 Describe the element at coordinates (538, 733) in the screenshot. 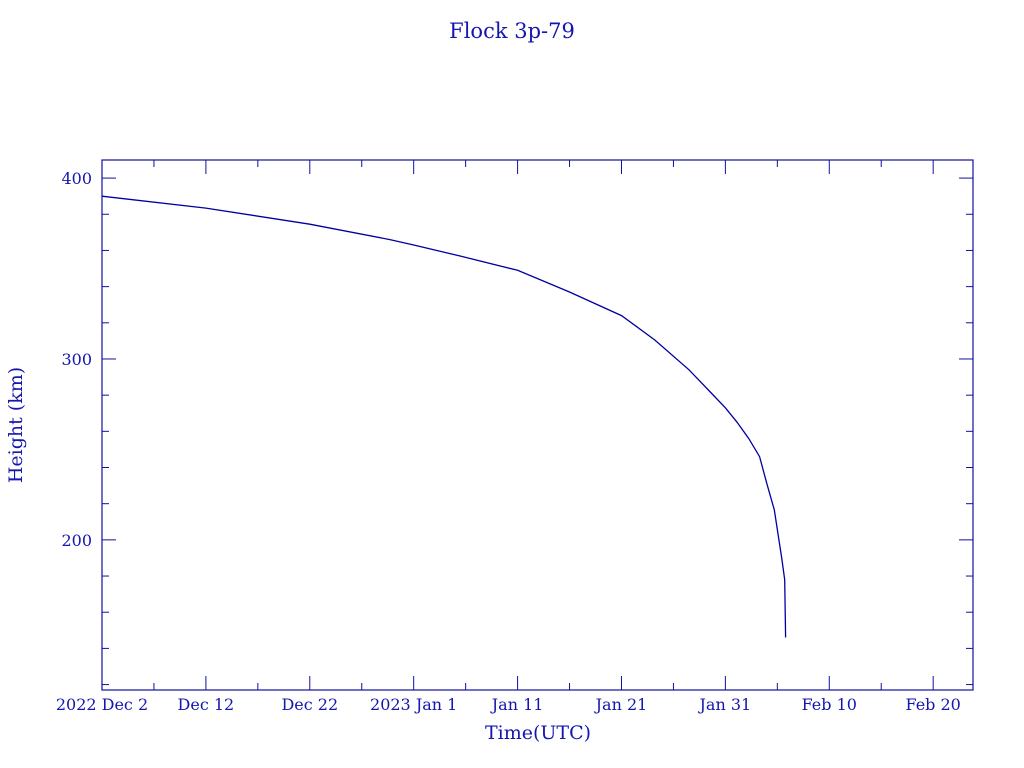

I see `x-axis-label: Time(UTC)` at that location.